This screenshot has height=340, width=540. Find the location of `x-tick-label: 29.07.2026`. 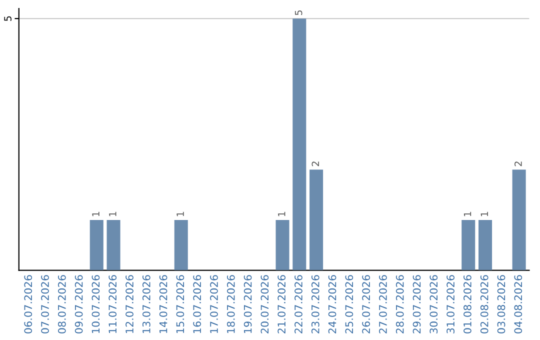

x-tick-label: 29.07.2026 is located at coordinates (416, 304).